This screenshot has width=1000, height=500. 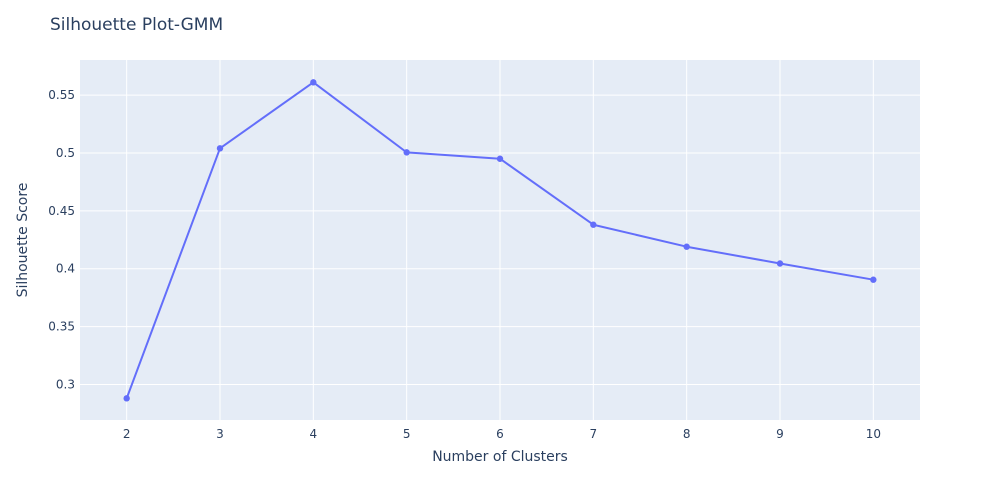 I want to click on x-tick-label: 8, so click(x=687, y=434).